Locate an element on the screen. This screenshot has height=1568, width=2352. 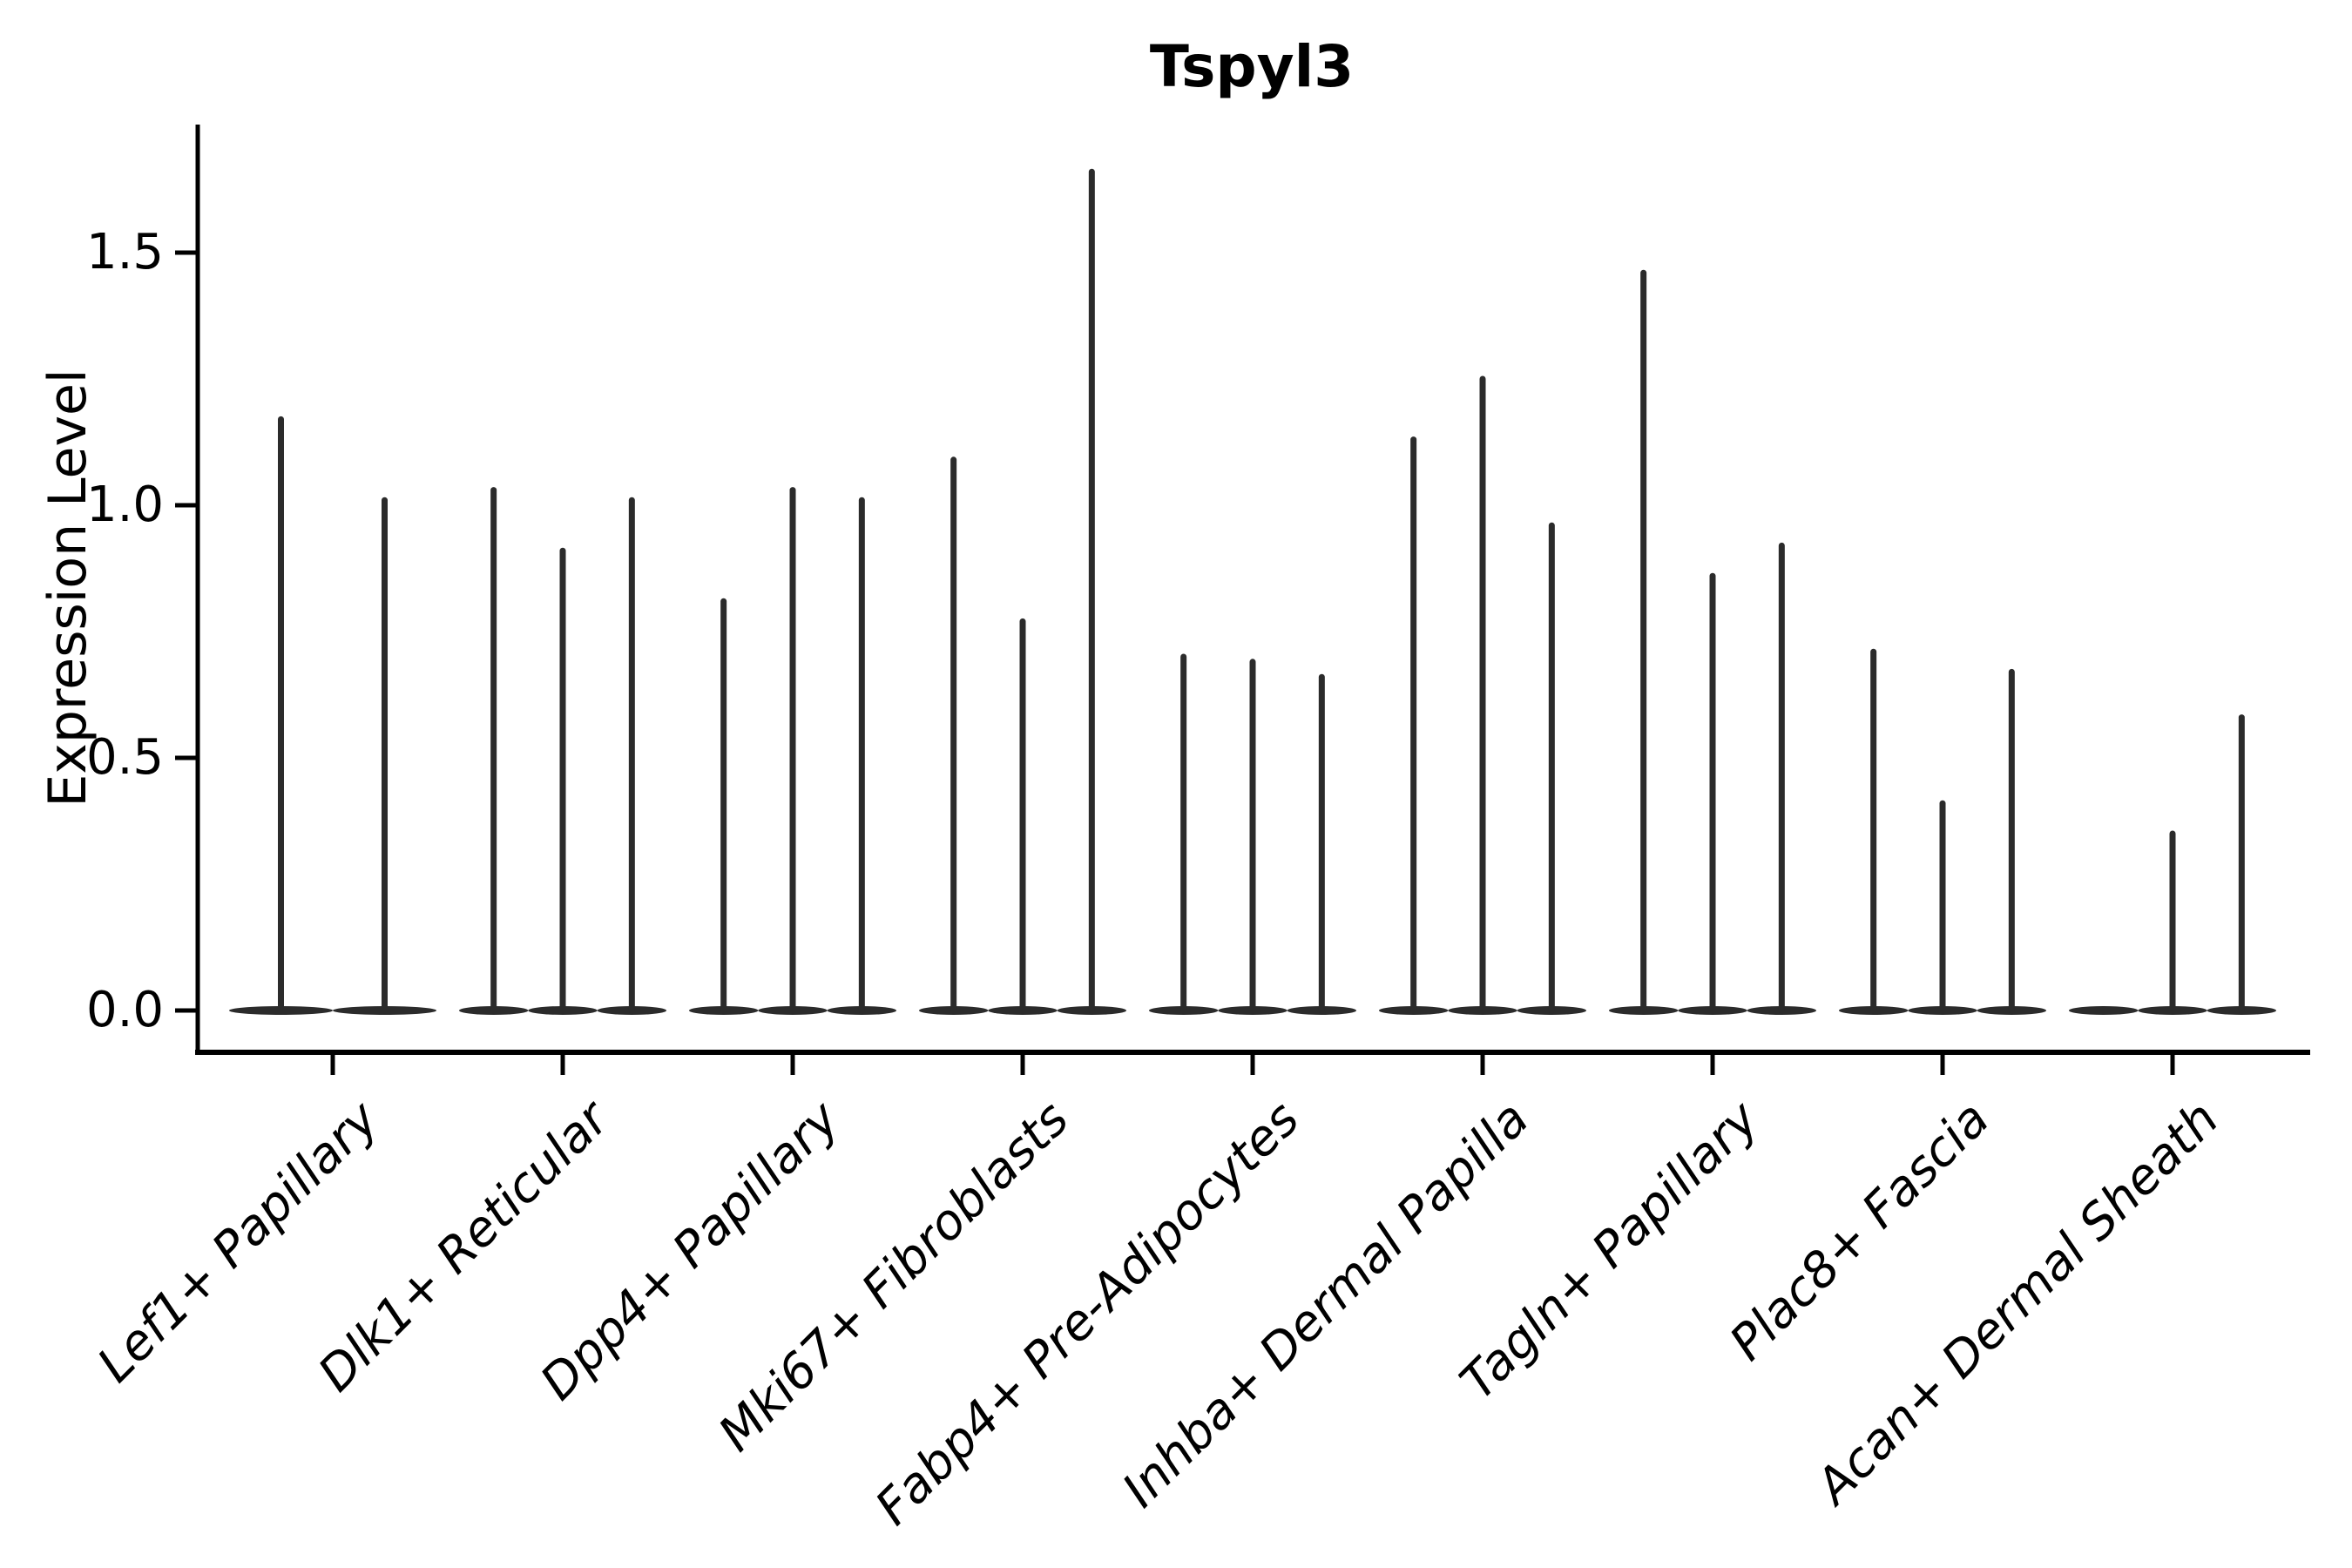
y-tick-label: 1.5 is located at coordinates (125, 252).